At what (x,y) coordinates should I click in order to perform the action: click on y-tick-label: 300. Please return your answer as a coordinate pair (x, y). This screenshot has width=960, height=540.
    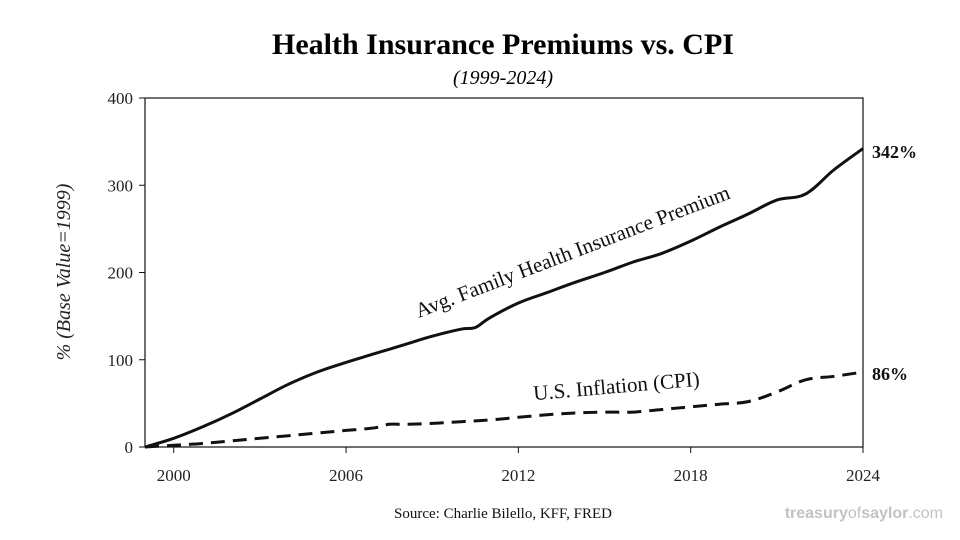
    Looking at the image, I should click on (121, 185).